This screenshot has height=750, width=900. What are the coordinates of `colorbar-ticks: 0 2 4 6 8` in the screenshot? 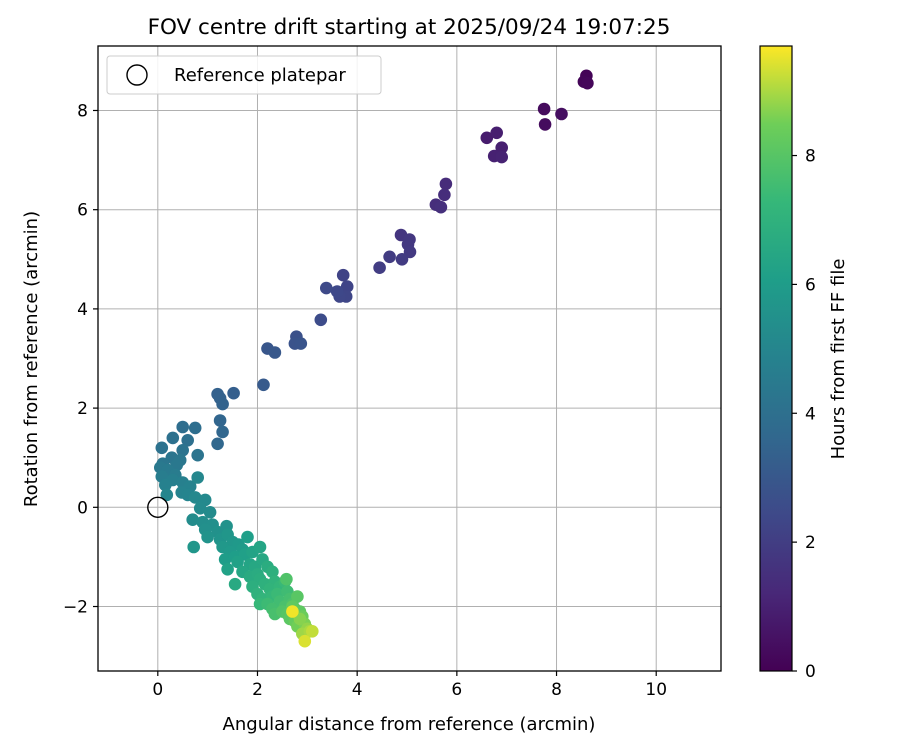 It's located at (804, 414).